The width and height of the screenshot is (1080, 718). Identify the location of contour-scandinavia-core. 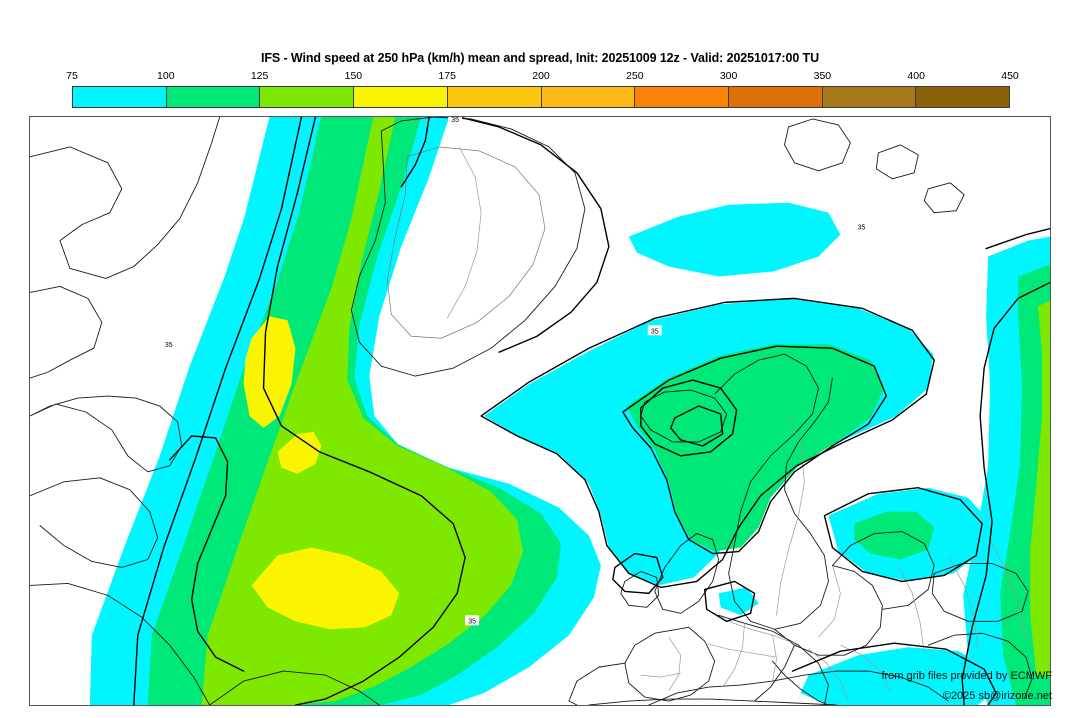
(755, 450).